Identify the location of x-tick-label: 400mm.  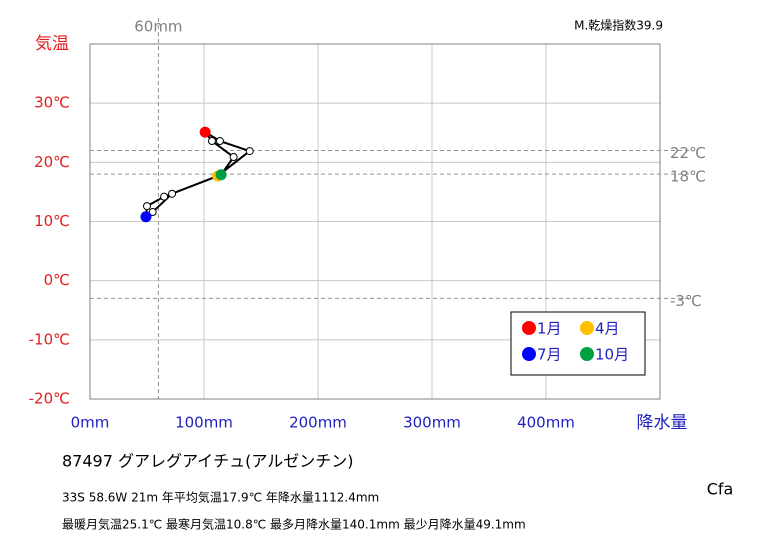
(546, 423).